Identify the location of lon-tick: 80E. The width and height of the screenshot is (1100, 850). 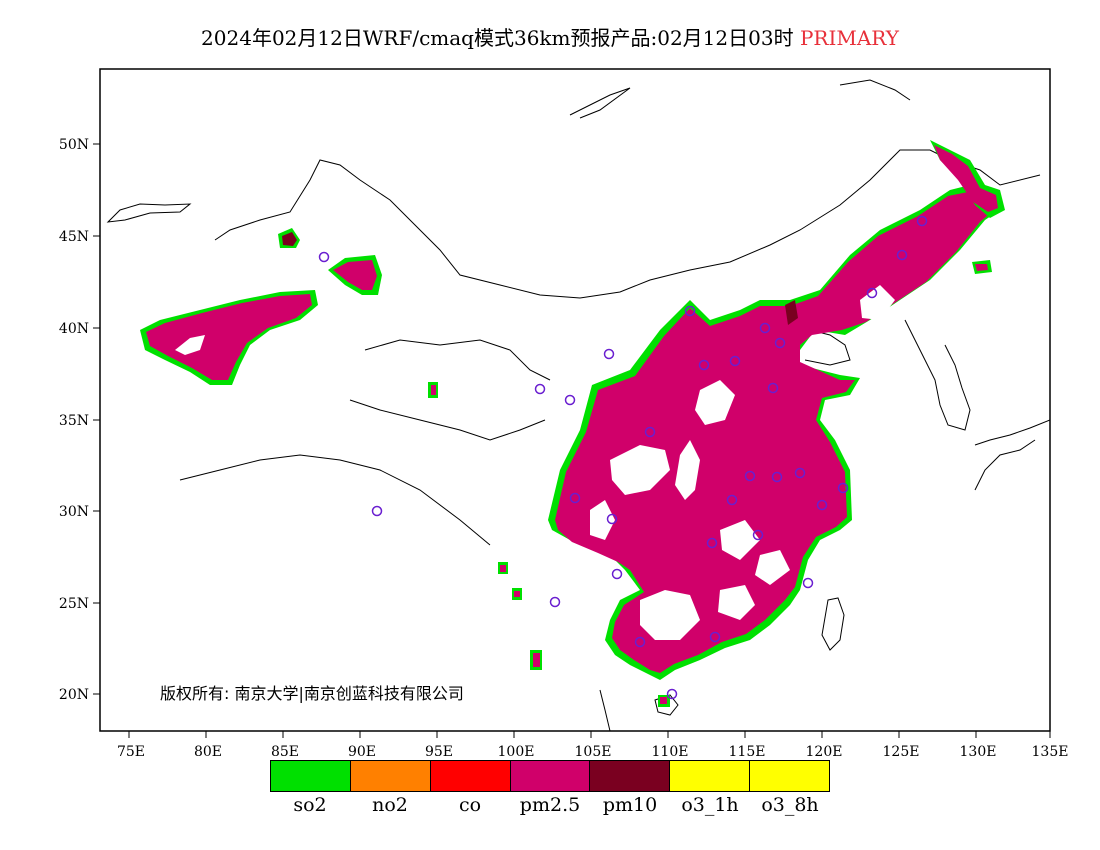
(208, 752).